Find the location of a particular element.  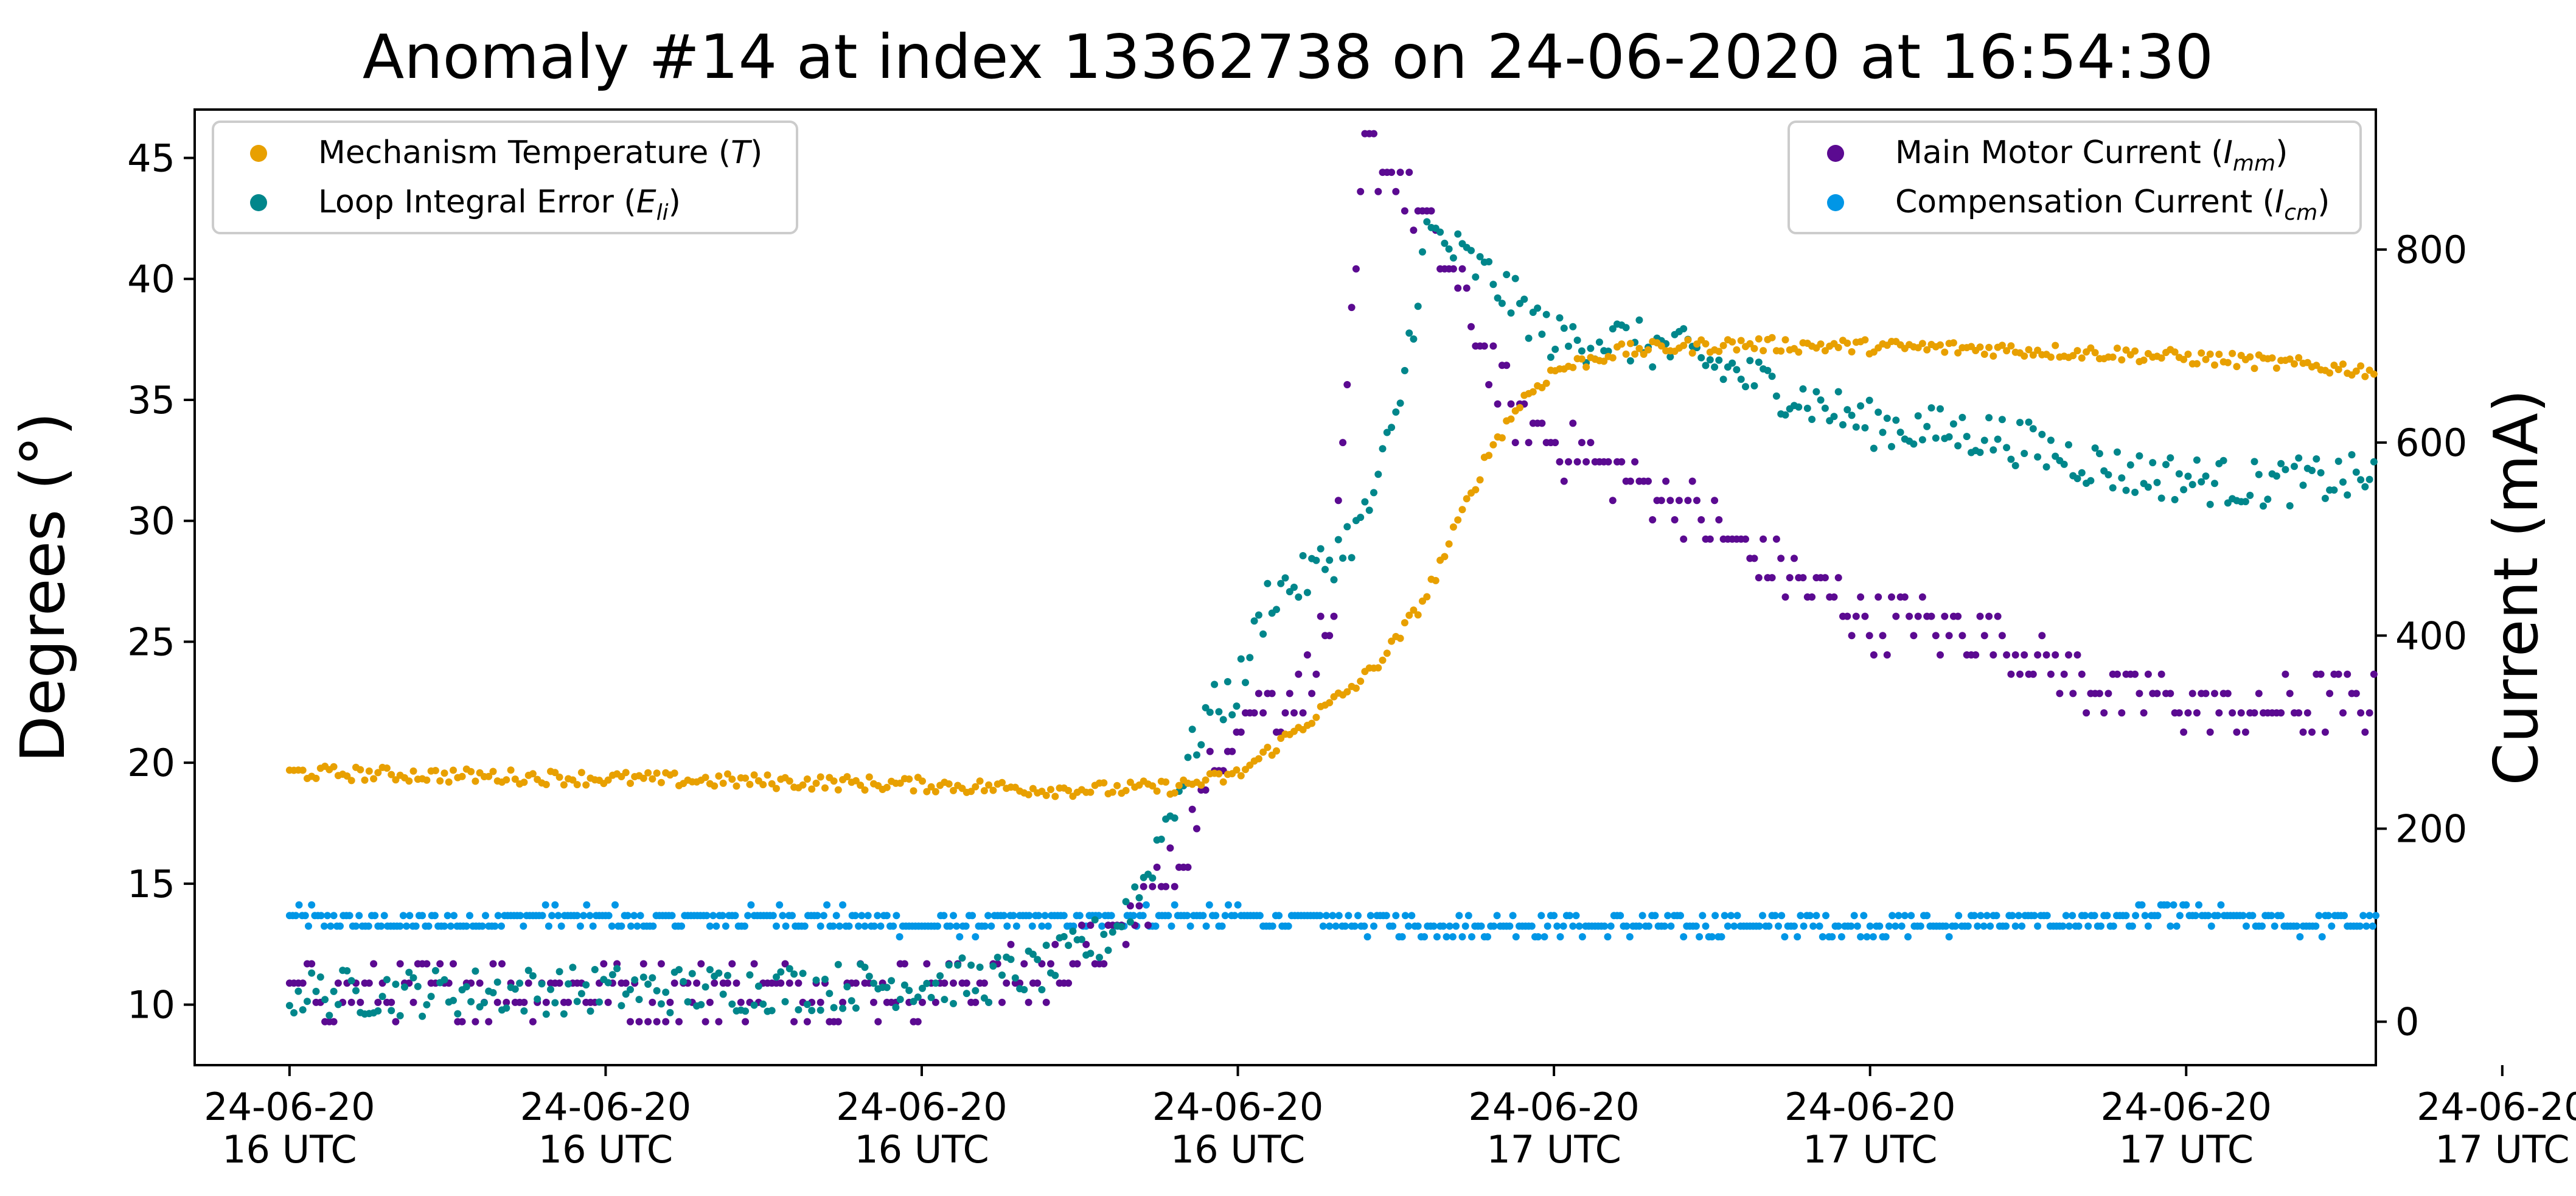

left-tick-label: 35 is located at coordinates (151, 400).